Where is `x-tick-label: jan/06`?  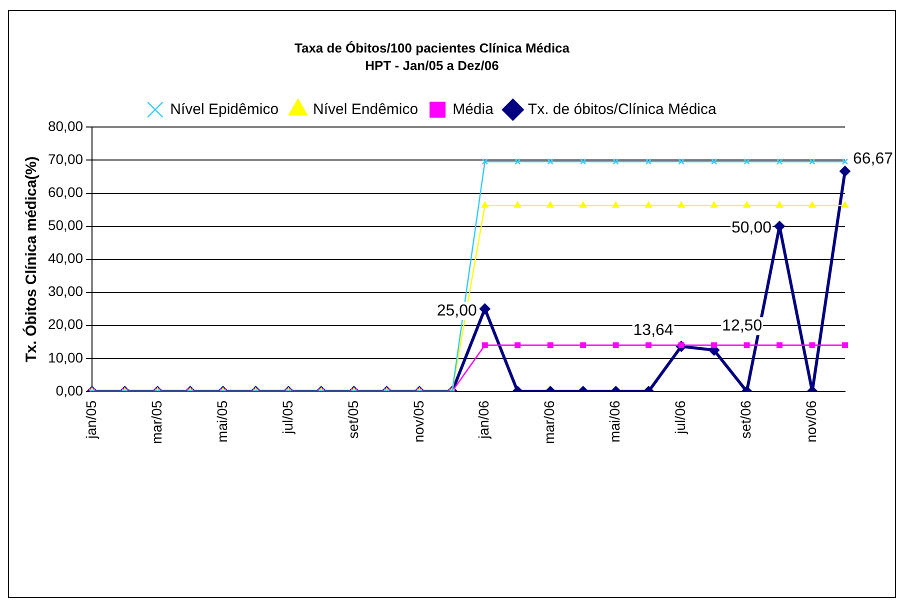 x-tick-label: jan/06 is located at coordinates (484, 420).